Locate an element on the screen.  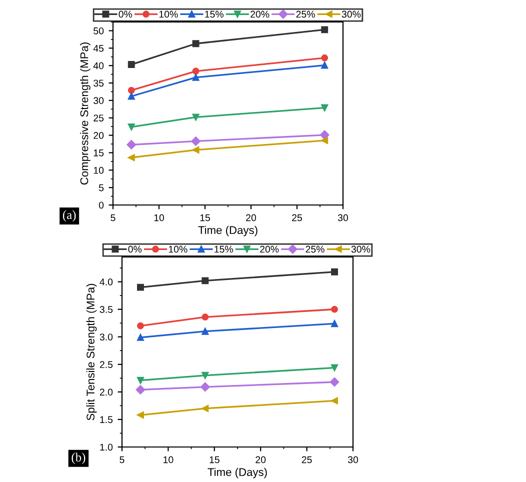
y-tick-label: 25 is located at coordinates (99, 118).